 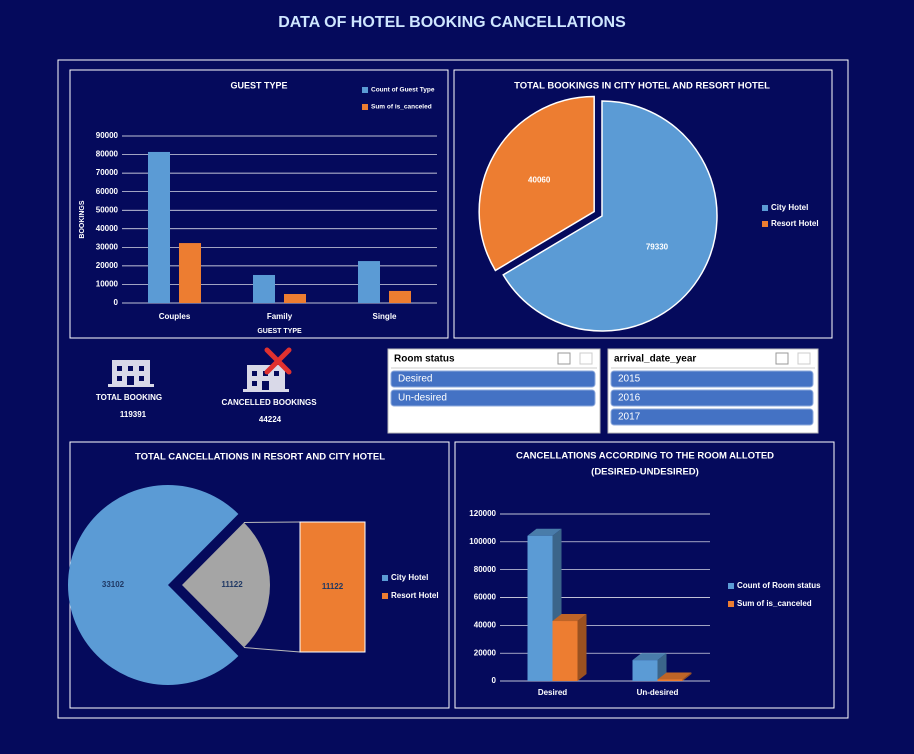 I want to click on y-tick-label: 50000, so click(x=107, y=209).